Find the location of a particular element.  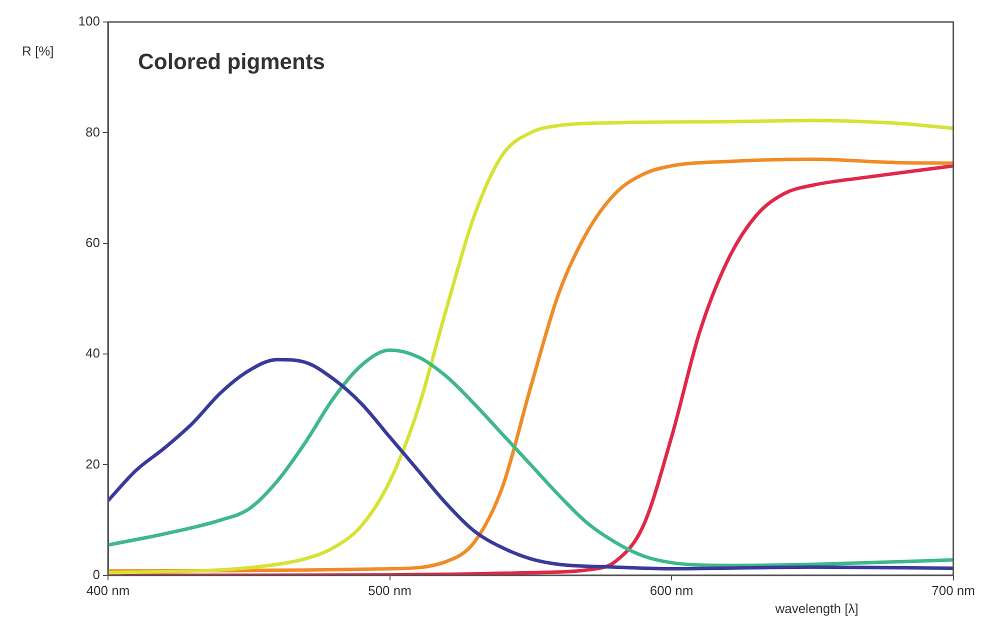

x-tick-label: 400 nm is located at coordinates (108, 590).